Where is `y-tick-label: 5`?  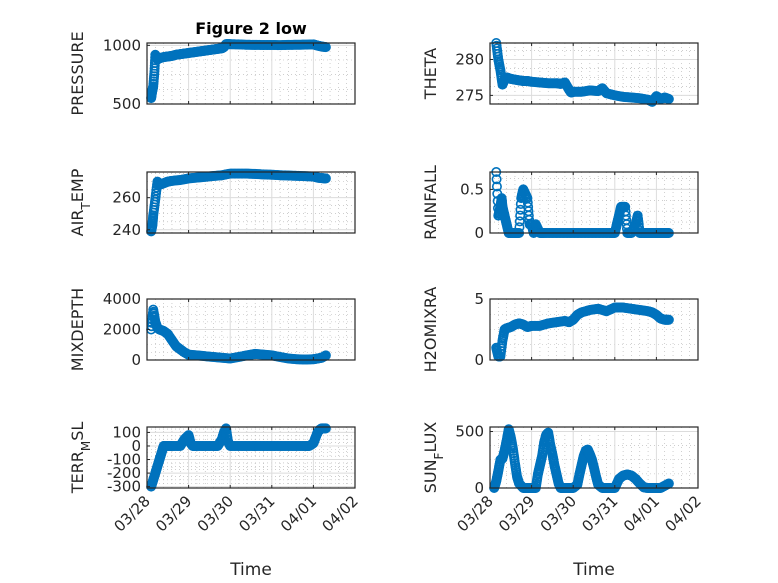
y-tick-label: 5 is located at coordinates (479, 299).